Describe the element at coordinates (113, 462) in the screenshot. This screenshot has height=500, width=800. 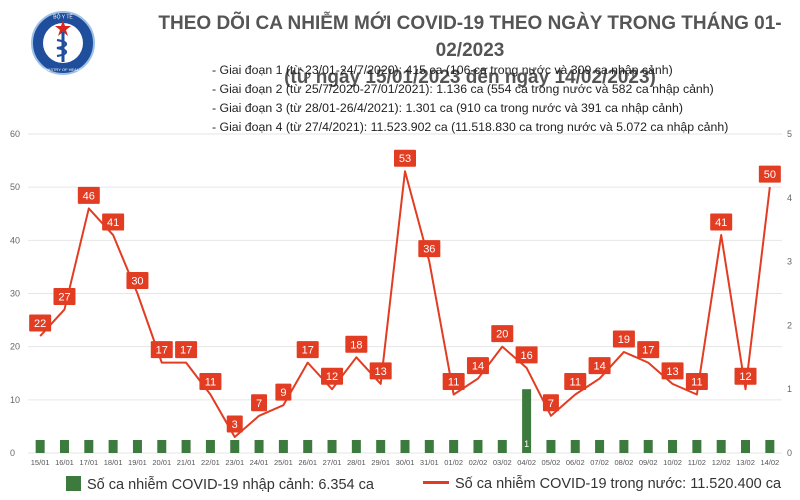
I see `x-tick-label: 18/01` at that location.